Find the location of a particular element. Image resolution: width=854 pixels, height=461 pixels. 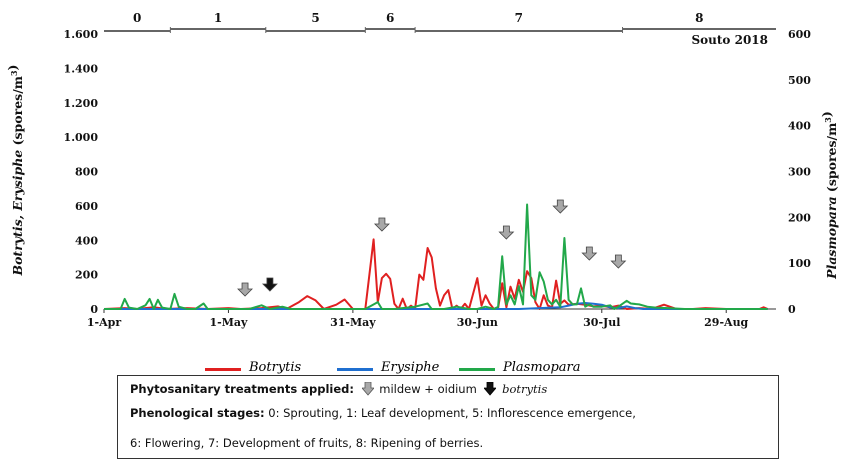

x-tick-label: 30-Jul is located at coordinates (601, 322).